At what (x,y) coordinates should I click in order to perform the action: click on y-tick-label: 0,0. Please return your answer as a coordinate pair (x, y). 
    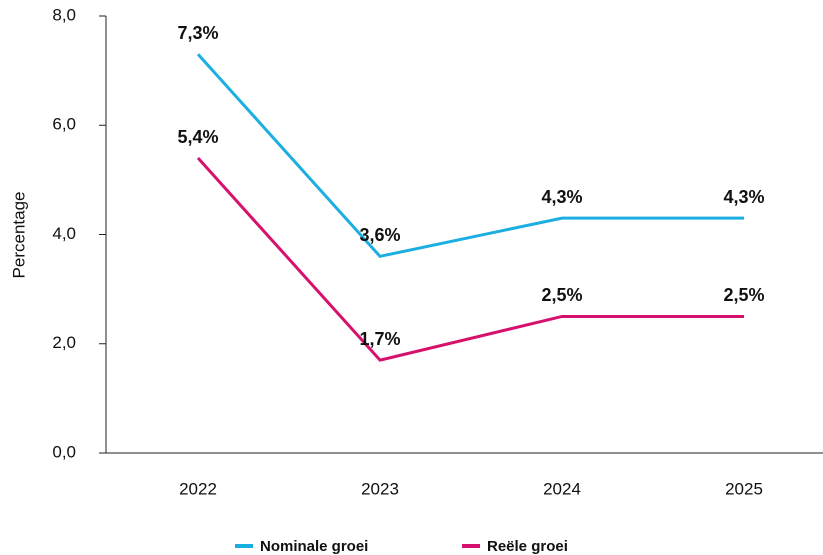
    Looking at the image, I should click on (64, 451).